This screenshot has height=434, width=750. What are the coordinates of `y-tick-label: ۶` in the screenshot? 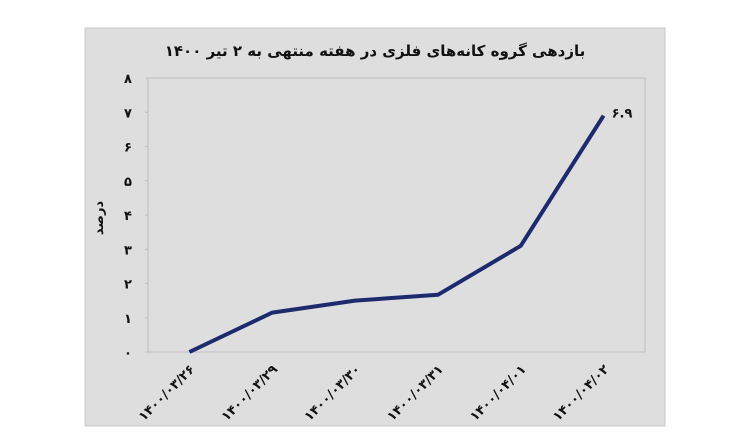 It's located at (128, 148).